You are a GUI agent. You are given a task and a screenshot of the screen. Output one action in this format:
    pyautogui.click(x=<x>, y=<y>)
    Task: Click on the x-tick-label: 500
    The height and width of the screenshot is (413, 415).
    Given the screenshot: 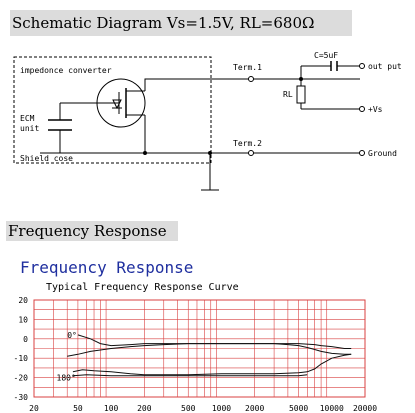 What is the action you would take?
    pyautogui.click(x=188, y=408)
    